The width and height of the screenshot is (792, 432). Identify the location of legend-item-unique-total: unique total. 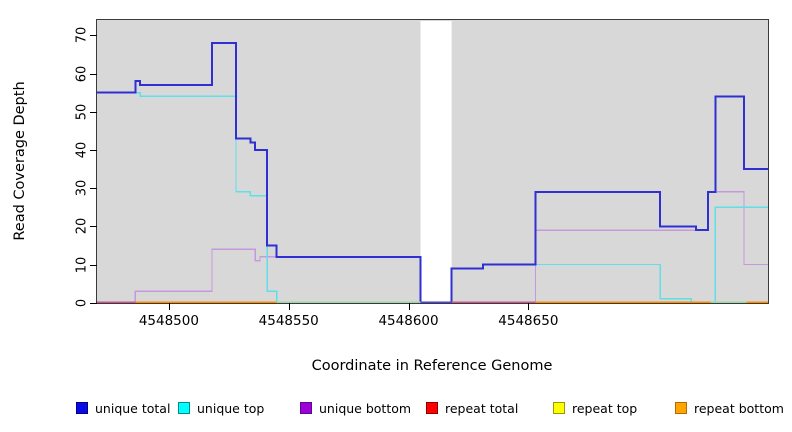
(123, 408).